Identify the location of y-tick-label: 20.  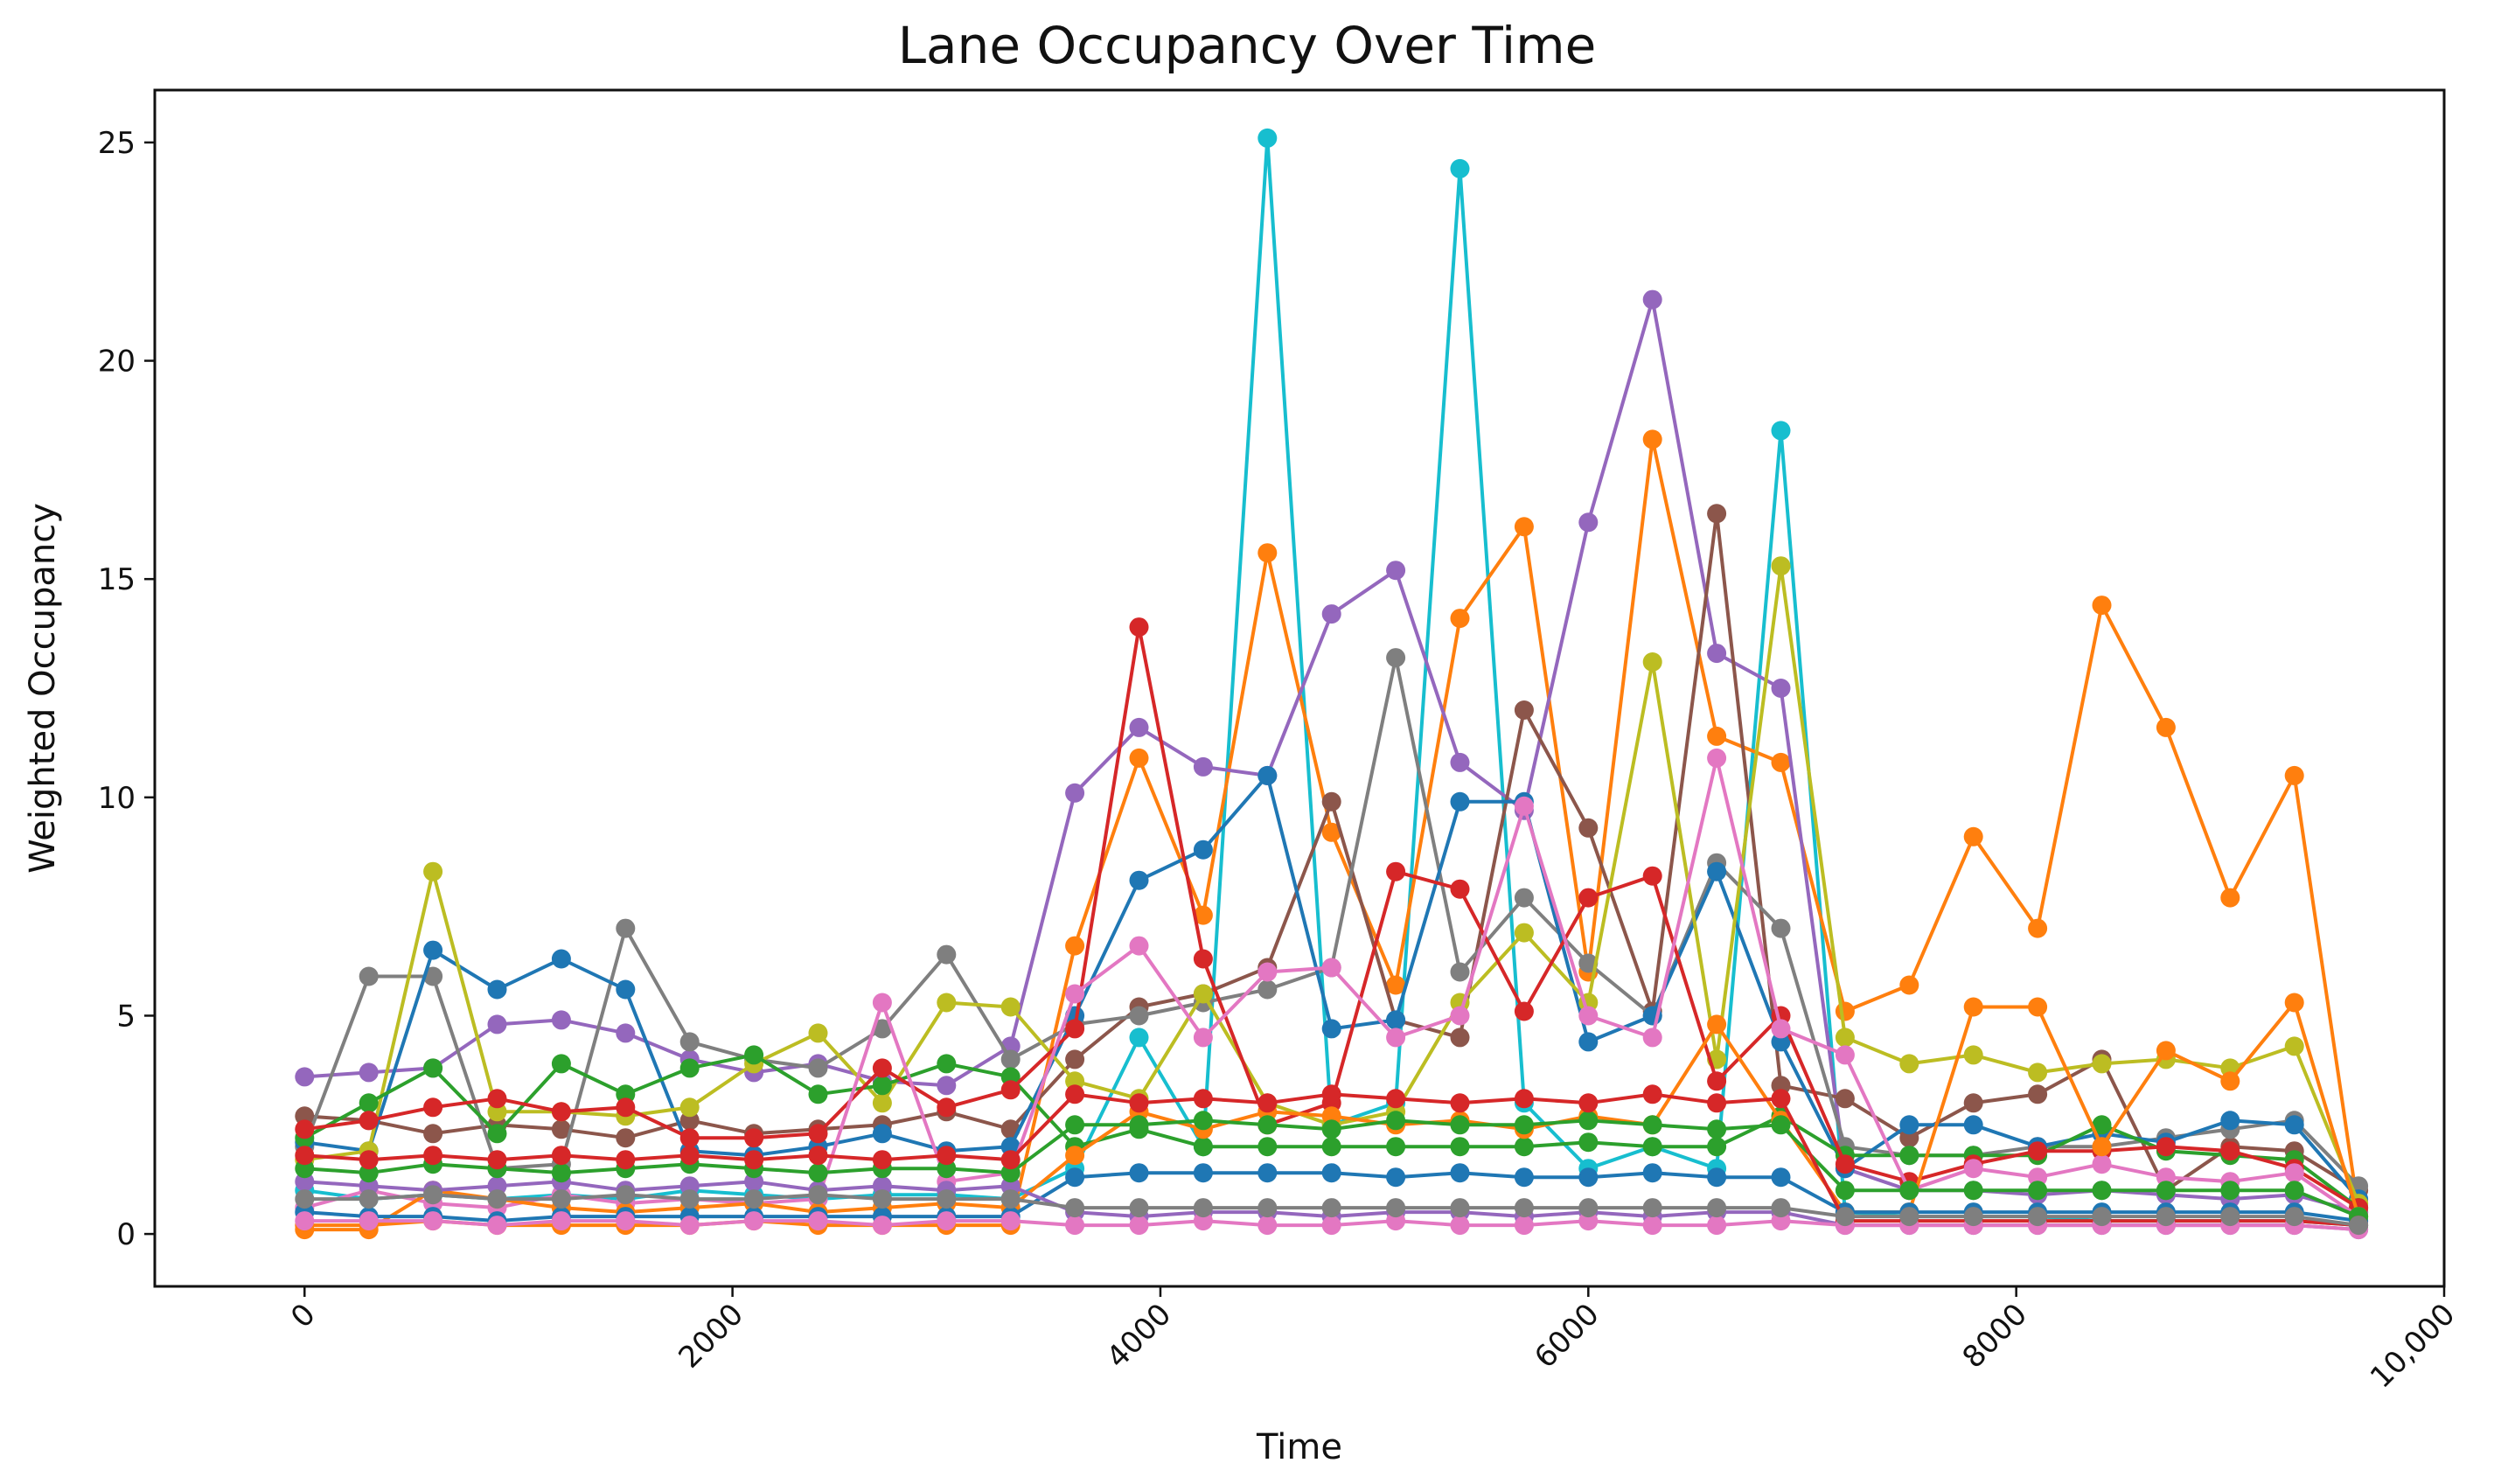
(117, 362).